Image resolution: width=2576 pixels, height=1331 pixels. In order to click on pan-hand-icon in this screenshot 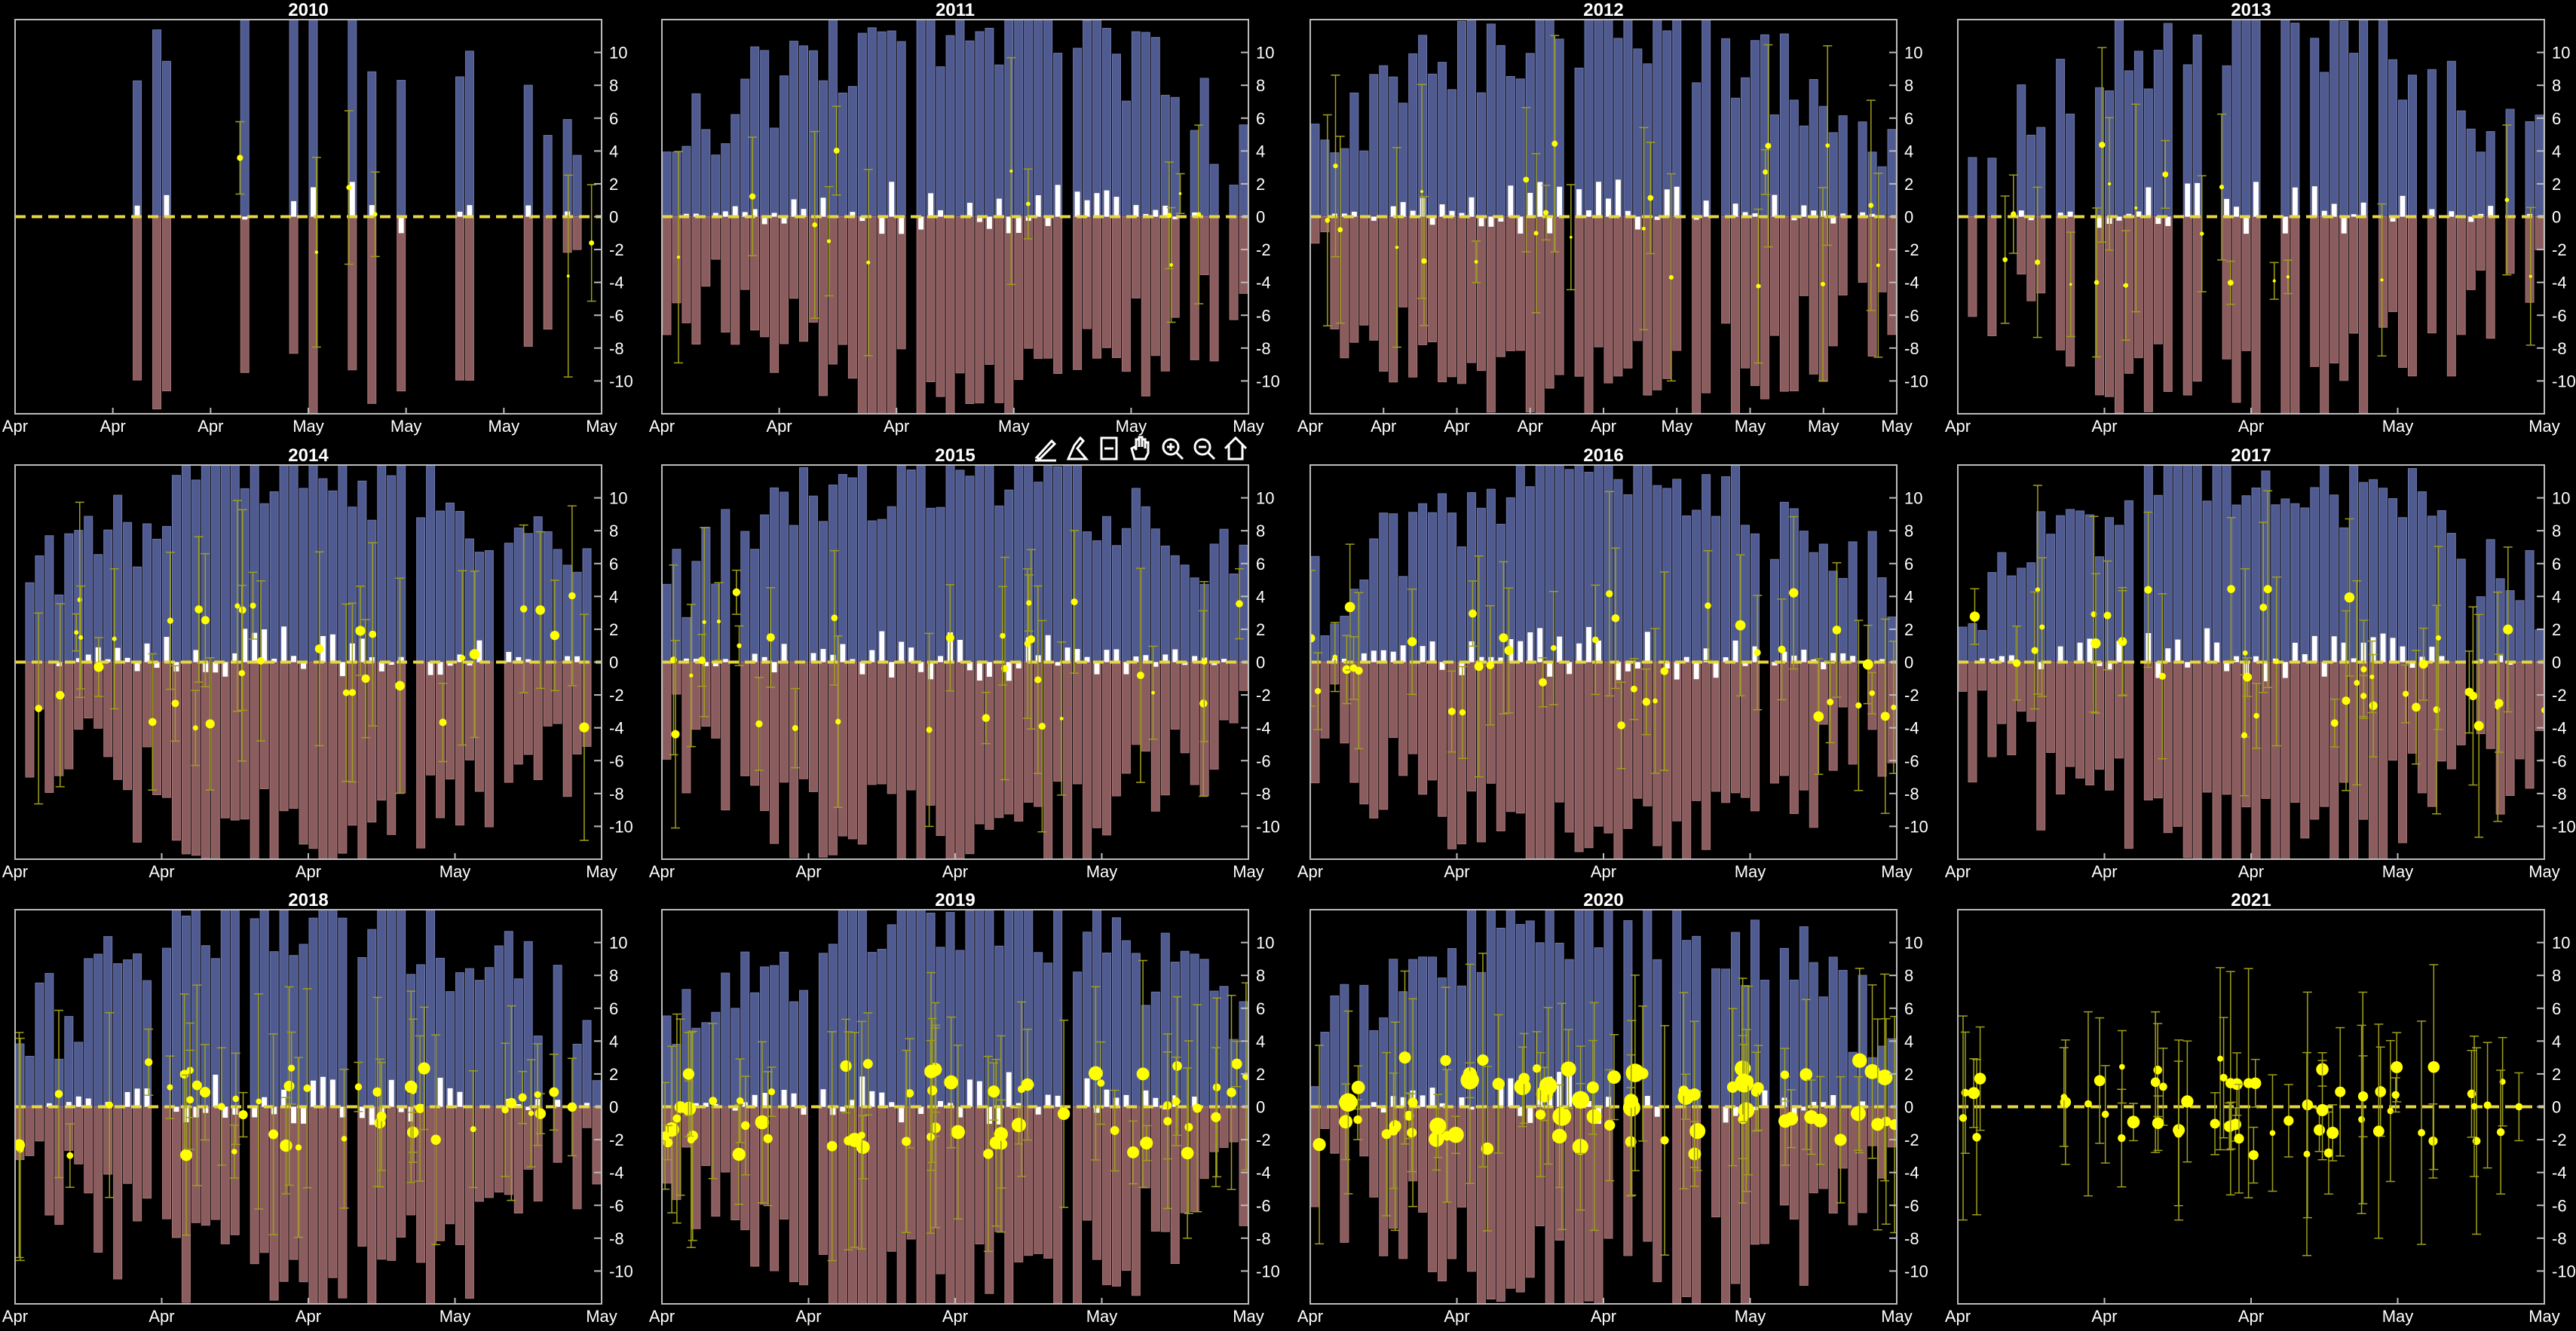, I will do `click(1140, 449)`.